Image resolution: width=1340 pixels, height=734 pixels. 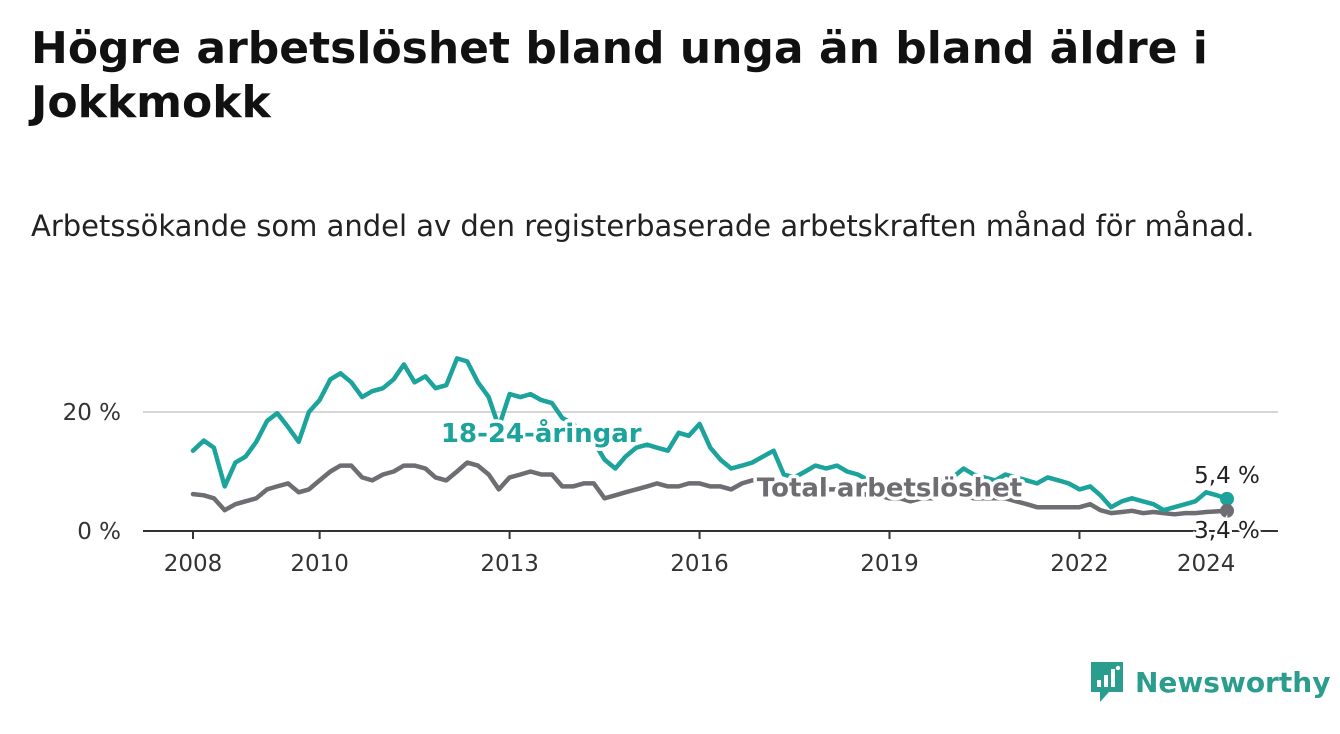 What do you see at coordinates (889, 488) in the screenshot?
I see `series-label-total: Total arbetslöshet` at bounding box center [889, 488].